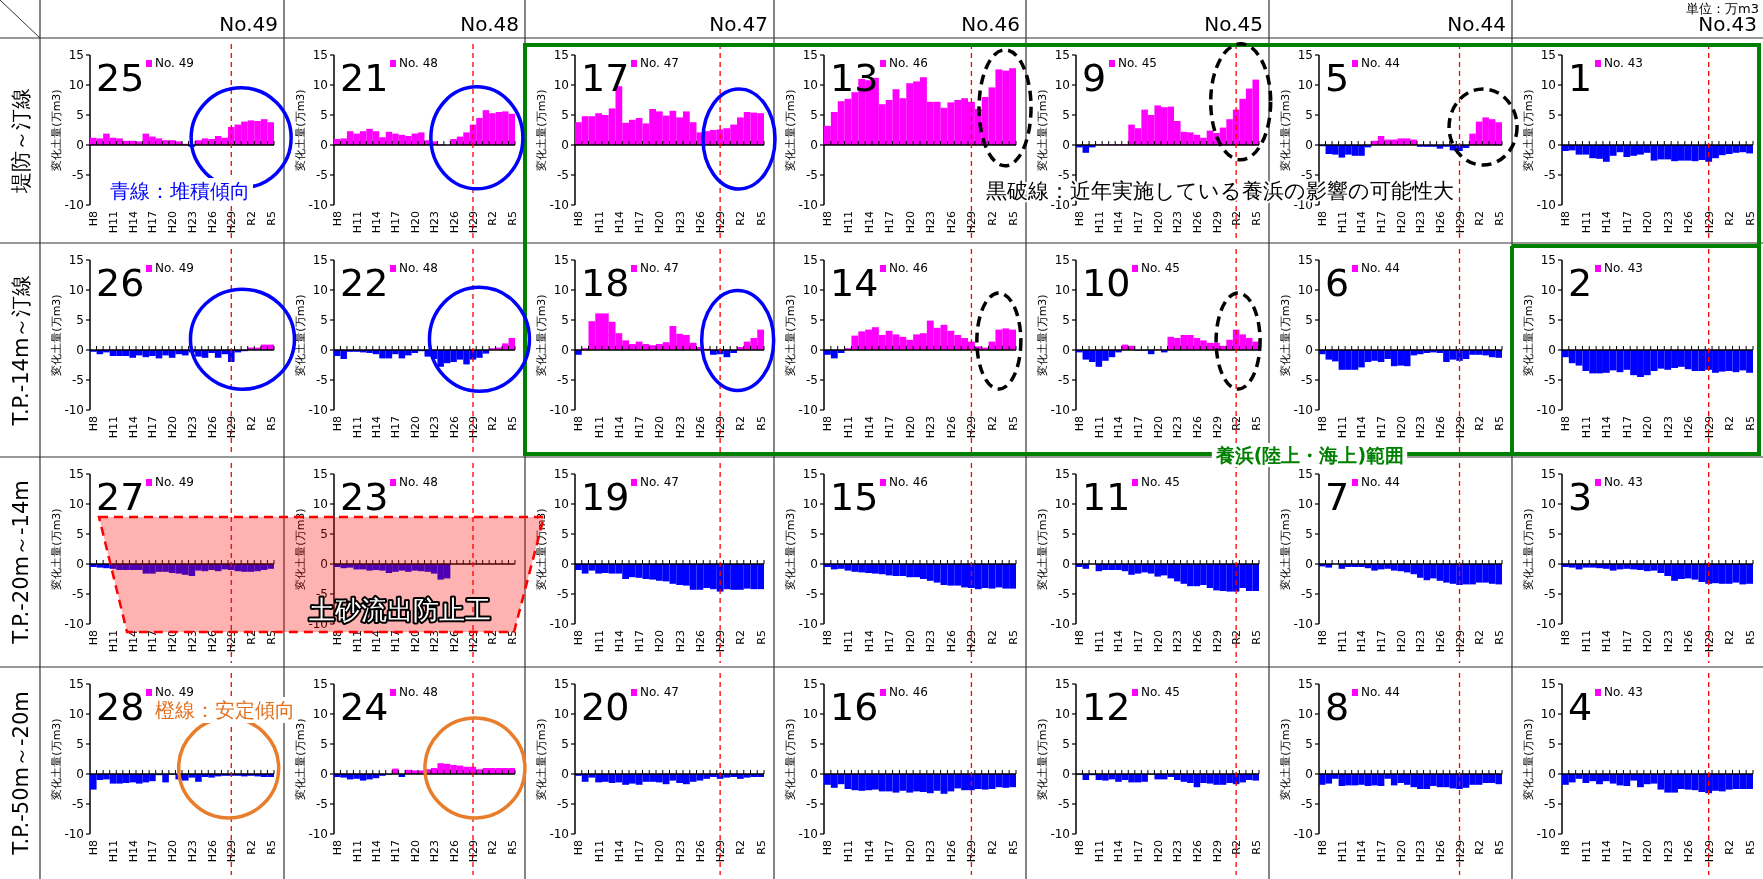  Describe the element at coordinates (1722, 8) in the screenshot. I see `text: 単位：万m3` at that location.